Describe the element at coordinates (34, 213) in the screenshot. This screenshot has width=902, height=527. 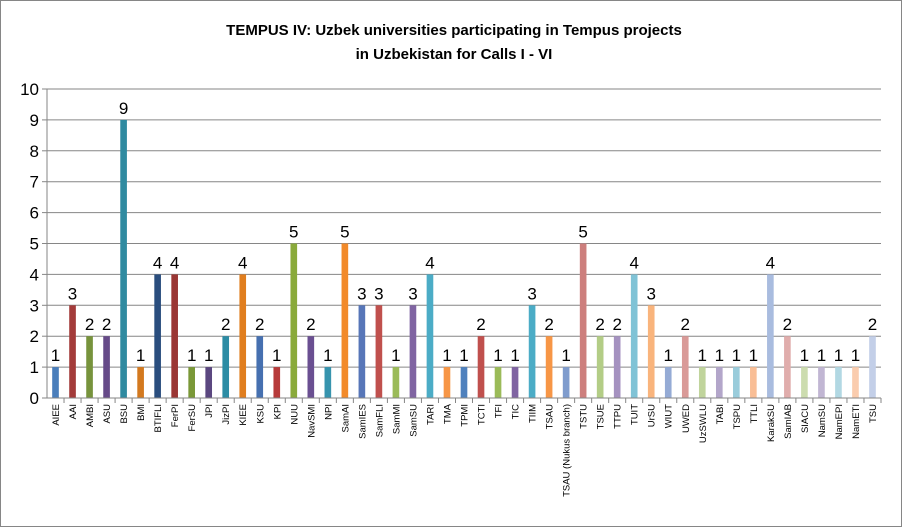
I see `y-tick-label: 6` at that location.